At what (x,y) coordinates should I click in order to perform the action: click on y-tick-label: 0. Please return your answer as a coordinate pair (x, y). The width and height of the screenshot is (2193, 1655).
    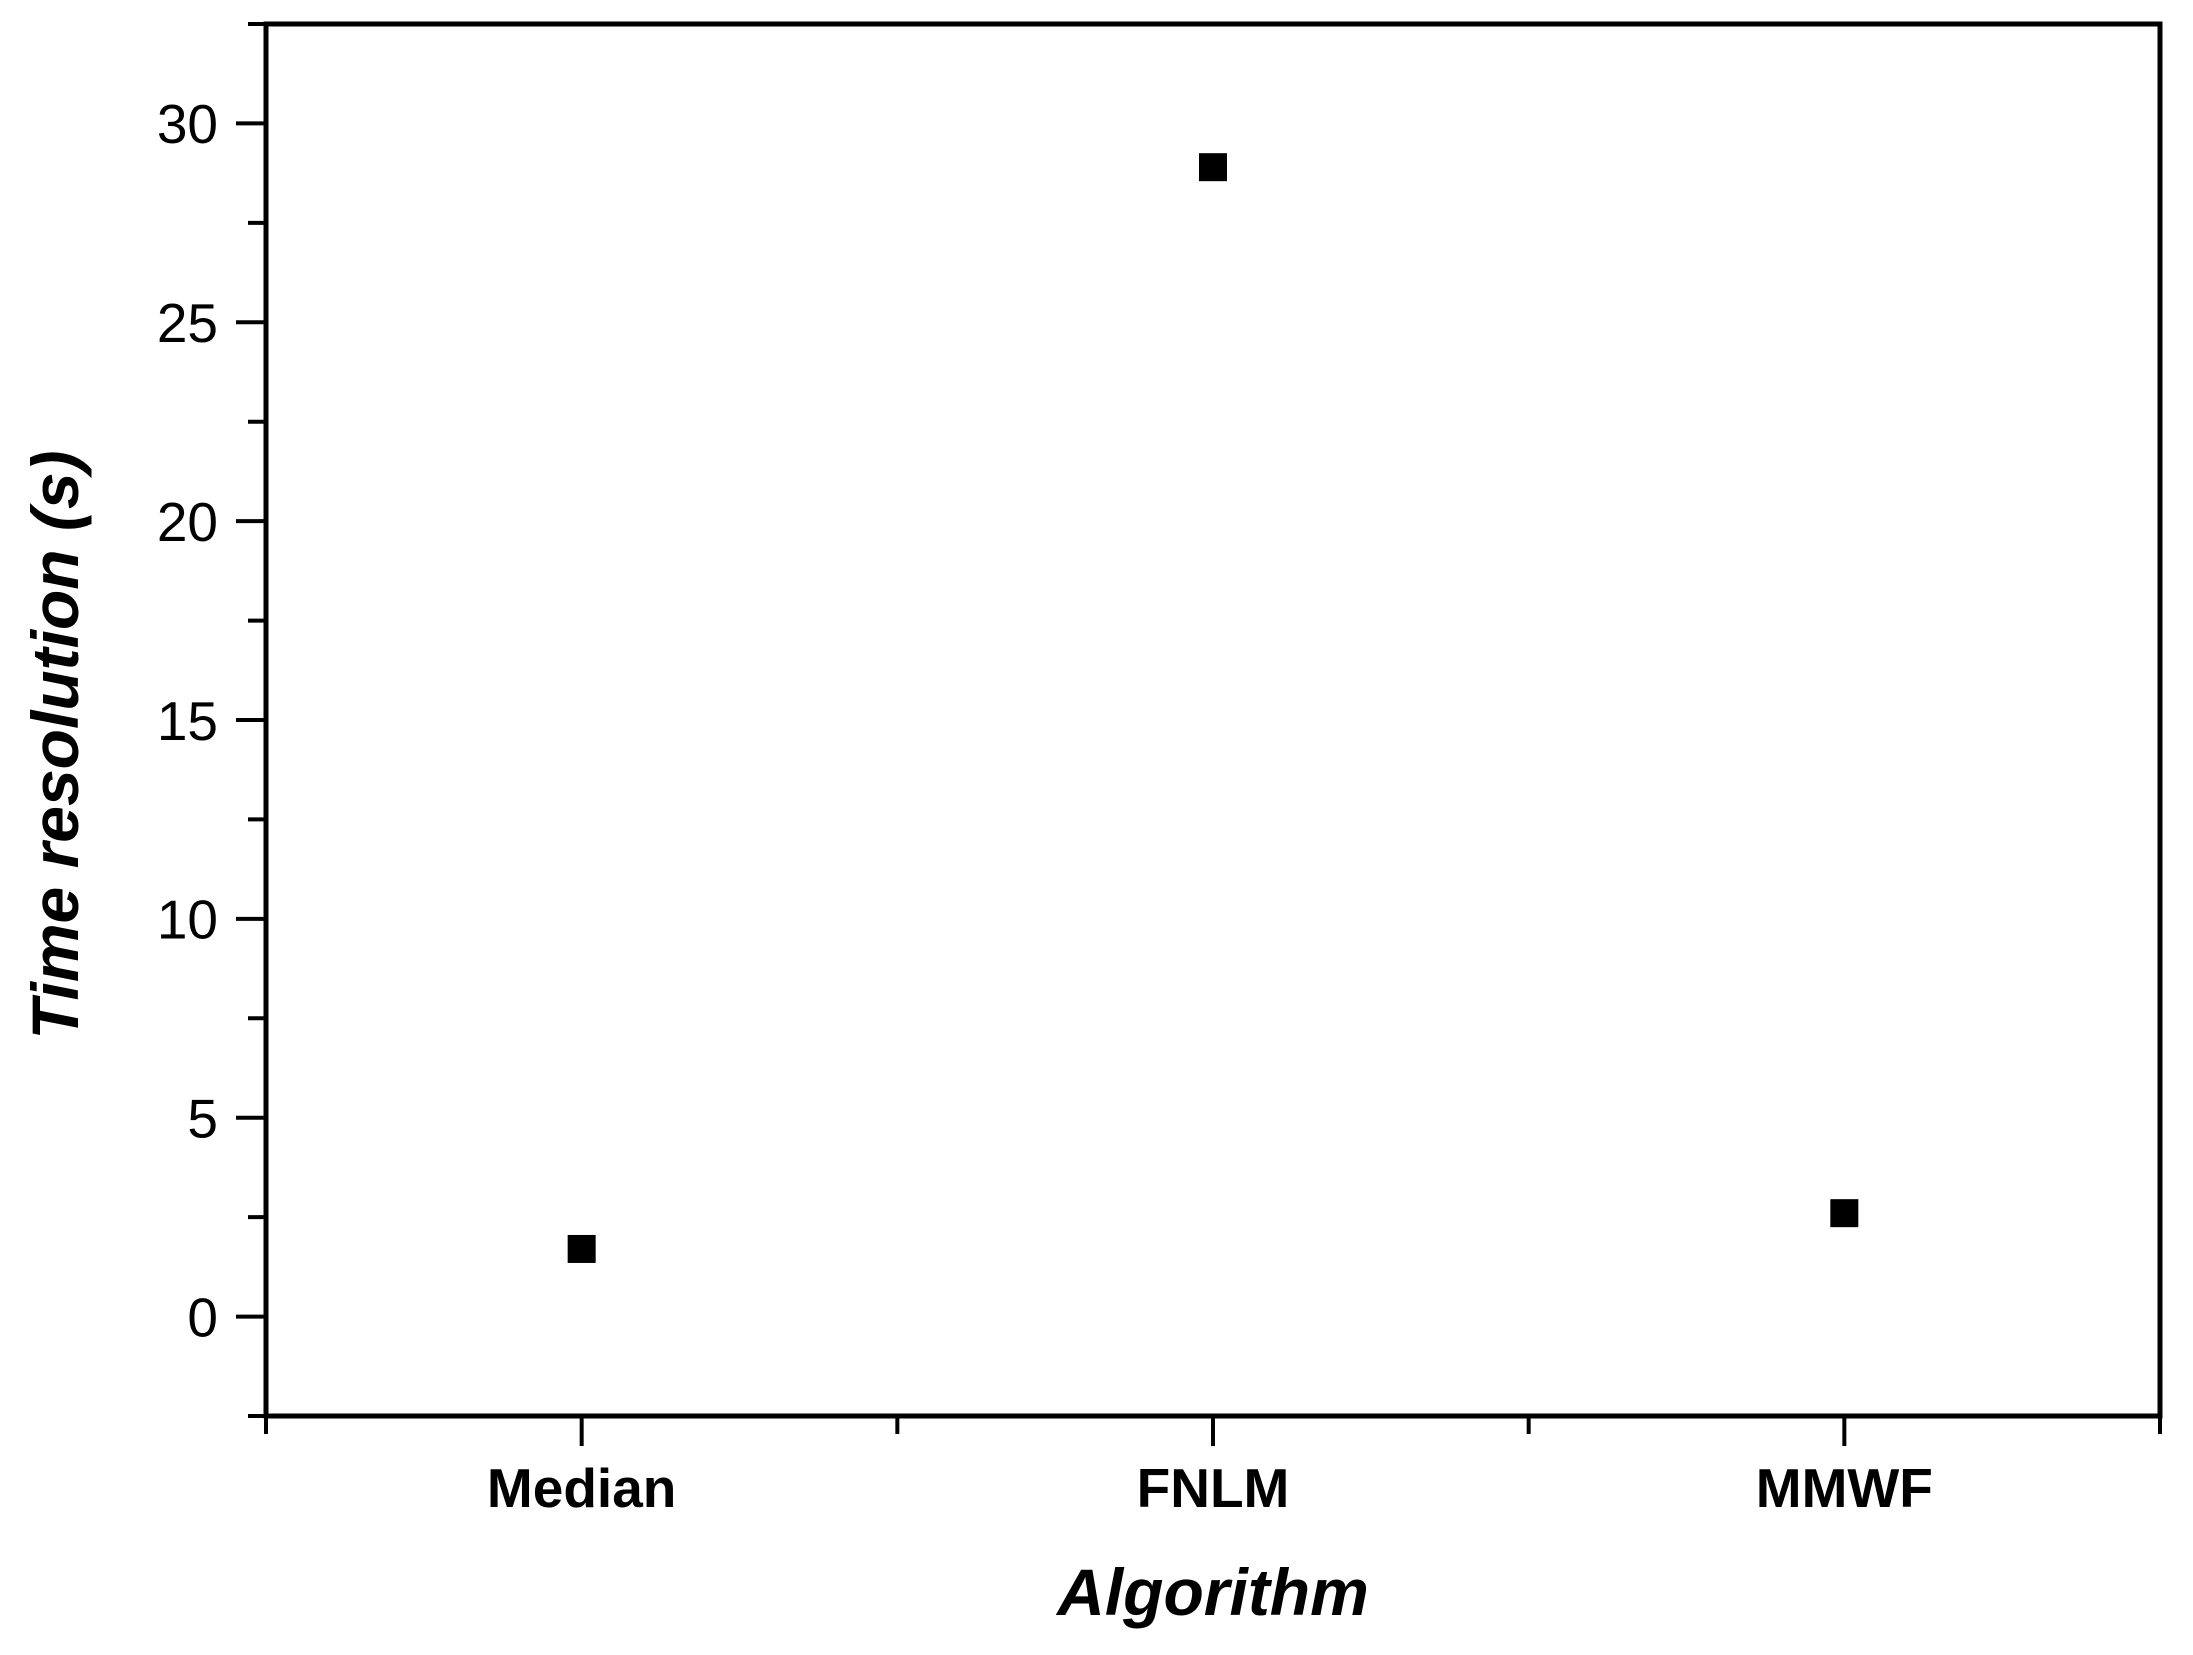
    Looking at the image, I should click on (202, 1317).